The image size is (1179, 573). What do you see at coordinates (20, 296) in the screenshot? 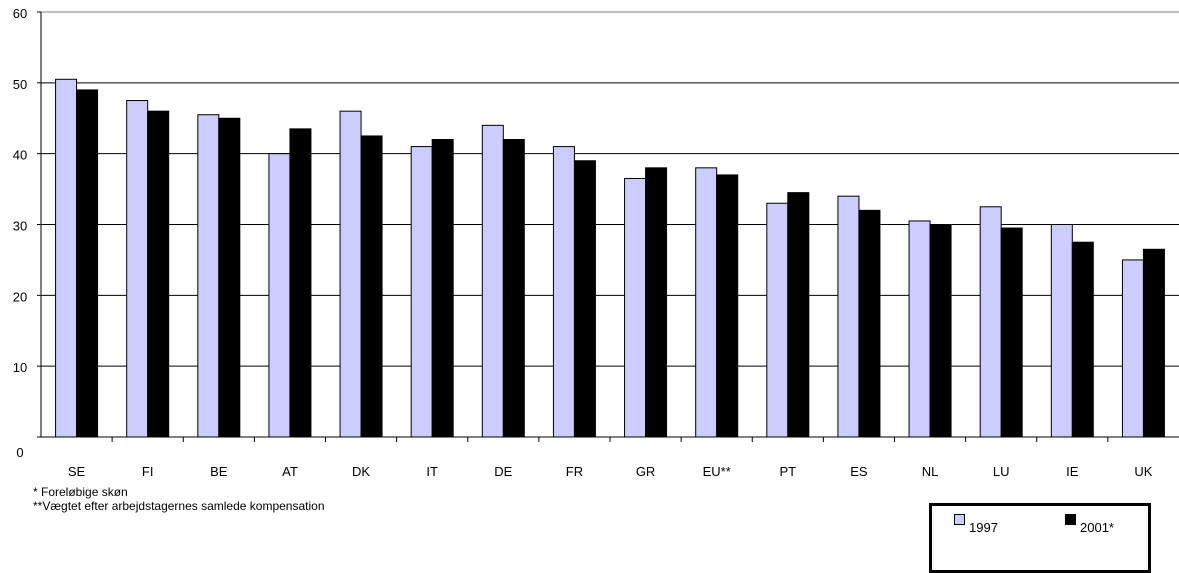
I see `y-tick-label: 20` at bounding box center [20, 296].